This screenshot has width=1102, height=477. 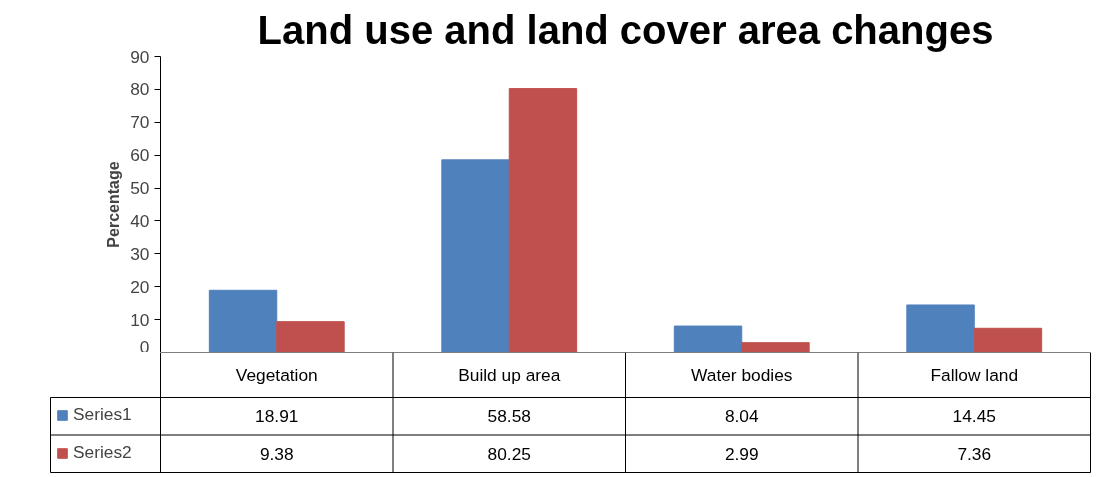 I want to click on x-tick-label: Water bodies, so click(x=742, y=375).